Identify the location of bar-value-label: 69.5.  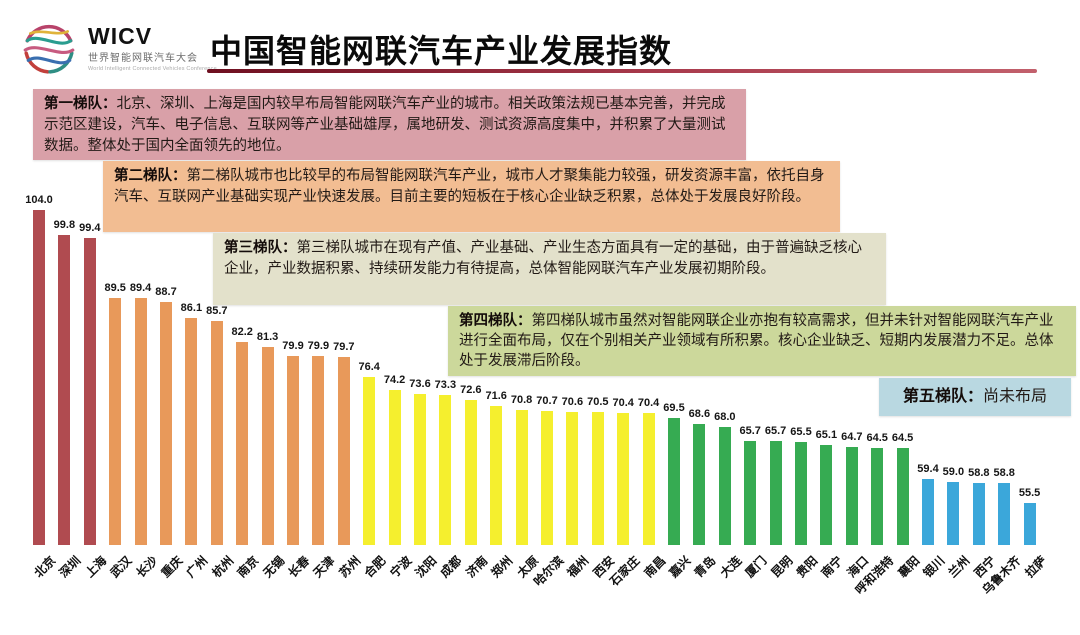
(674, 408).